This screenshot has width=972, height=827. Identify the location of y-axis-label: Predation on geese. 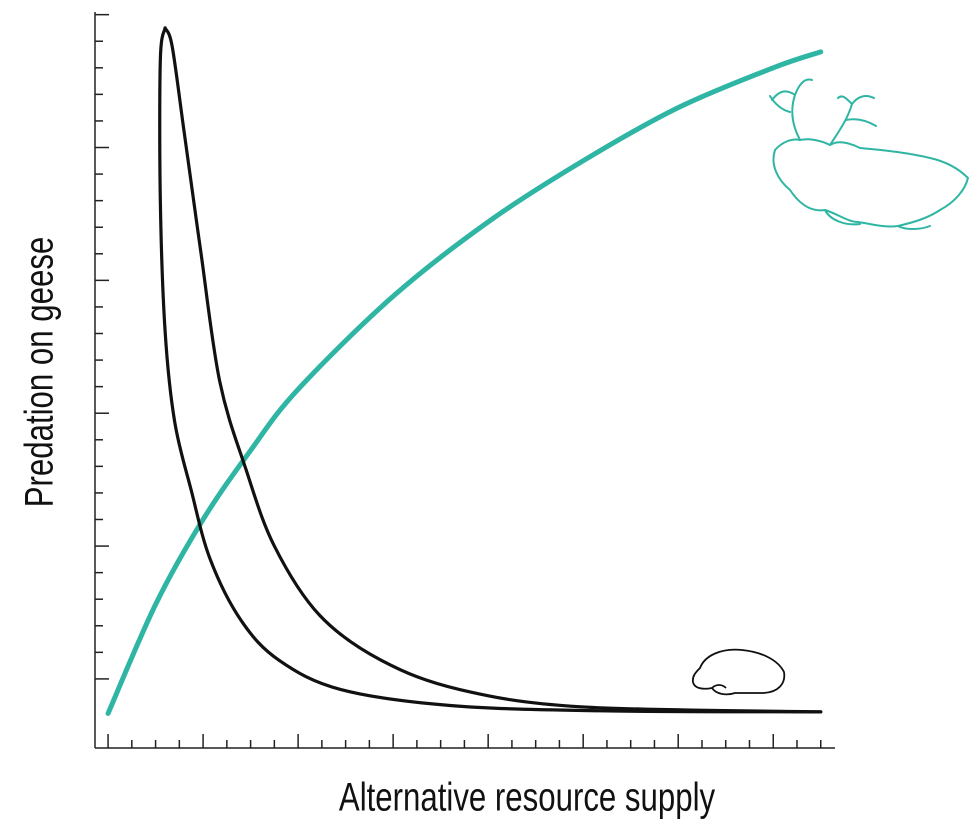
(39, 372).